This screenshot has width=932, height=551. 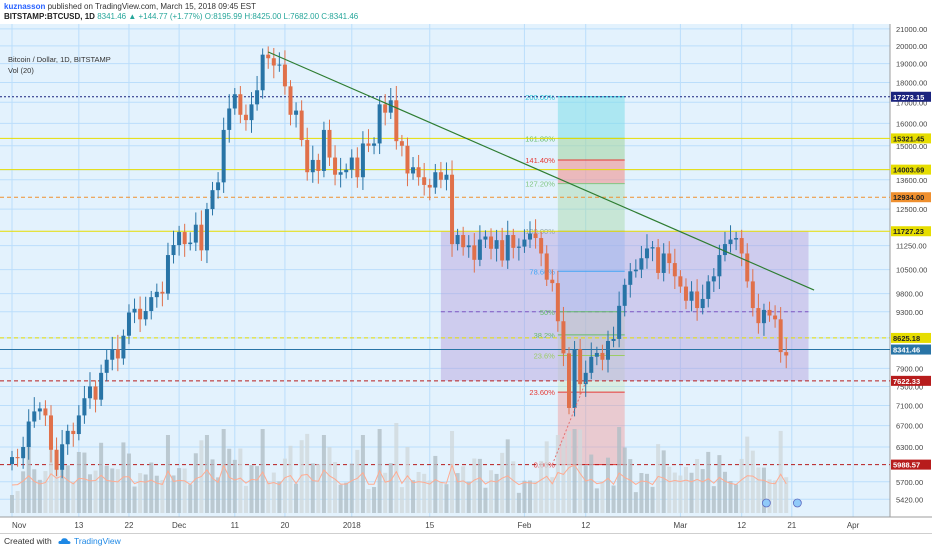 What do you see at coordinates (19, 525) in the screenshot?
I see `x-tick-label: Nov` at bounding box center [19, 525].